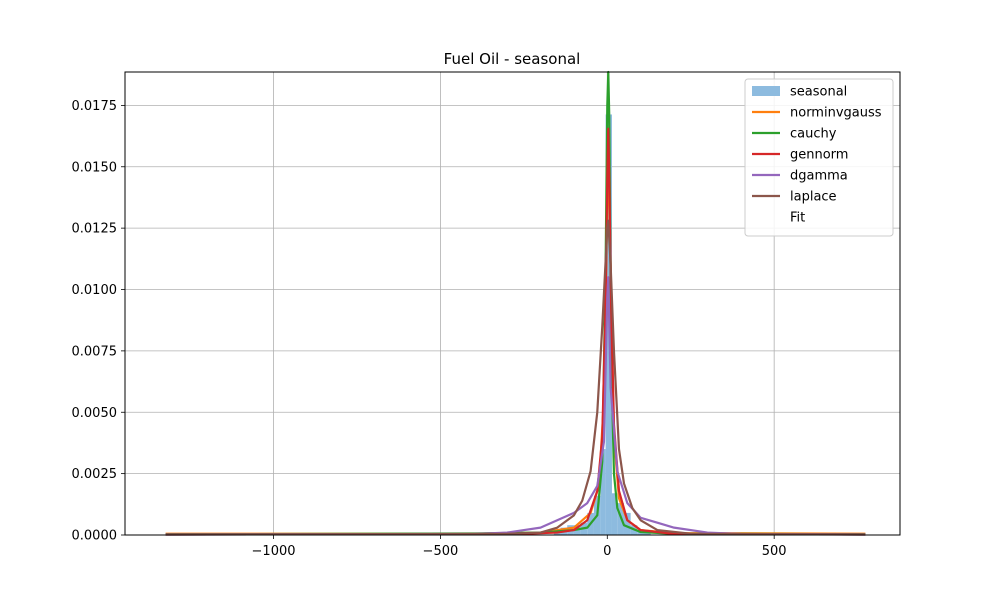 Image resolution: width=1000 pixels, height=600 pixels. Describe the element at coordinates (95, 290) in the screenshot. I see `y-tick-label: 0.0100` at that location.